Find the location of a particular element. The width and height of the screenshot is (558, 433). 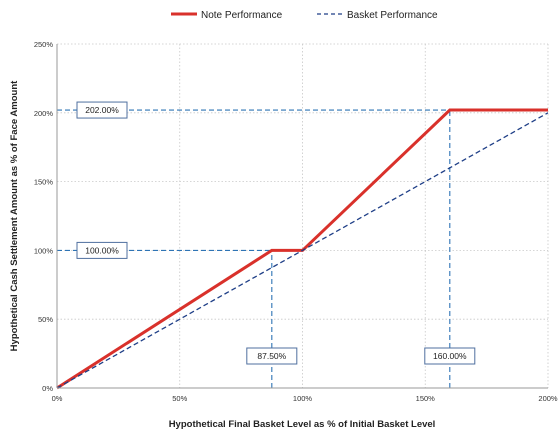

x-tick-label: 150% is located at coordinates (426, 398).